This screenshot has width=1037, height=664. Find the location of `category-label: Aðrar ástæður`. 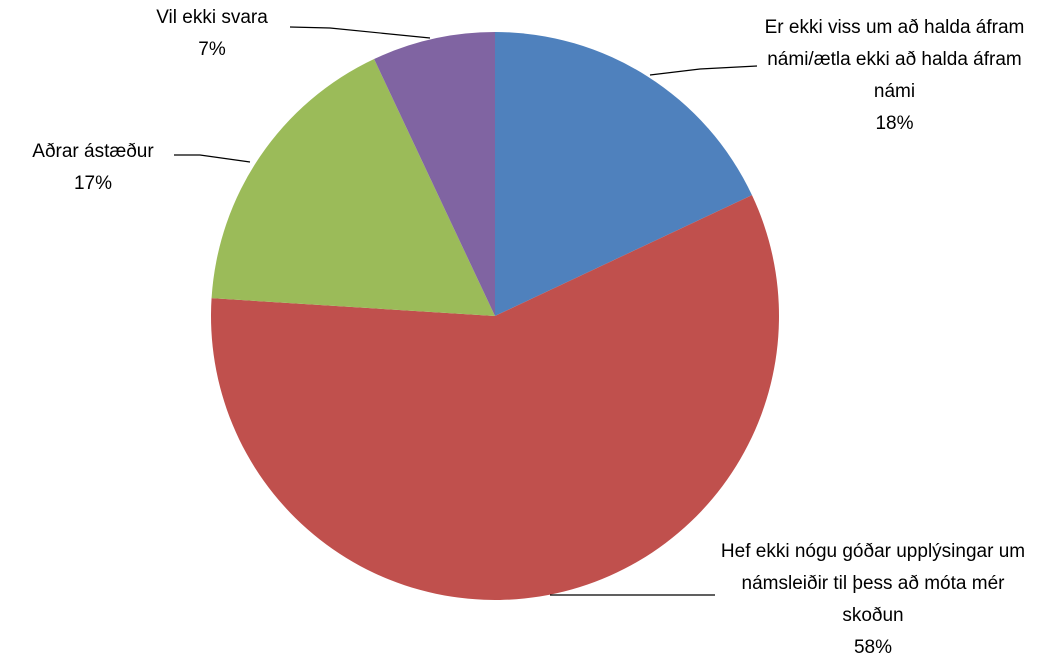

category-label: Aðrar ástæður is located at coordinates (93, 151).